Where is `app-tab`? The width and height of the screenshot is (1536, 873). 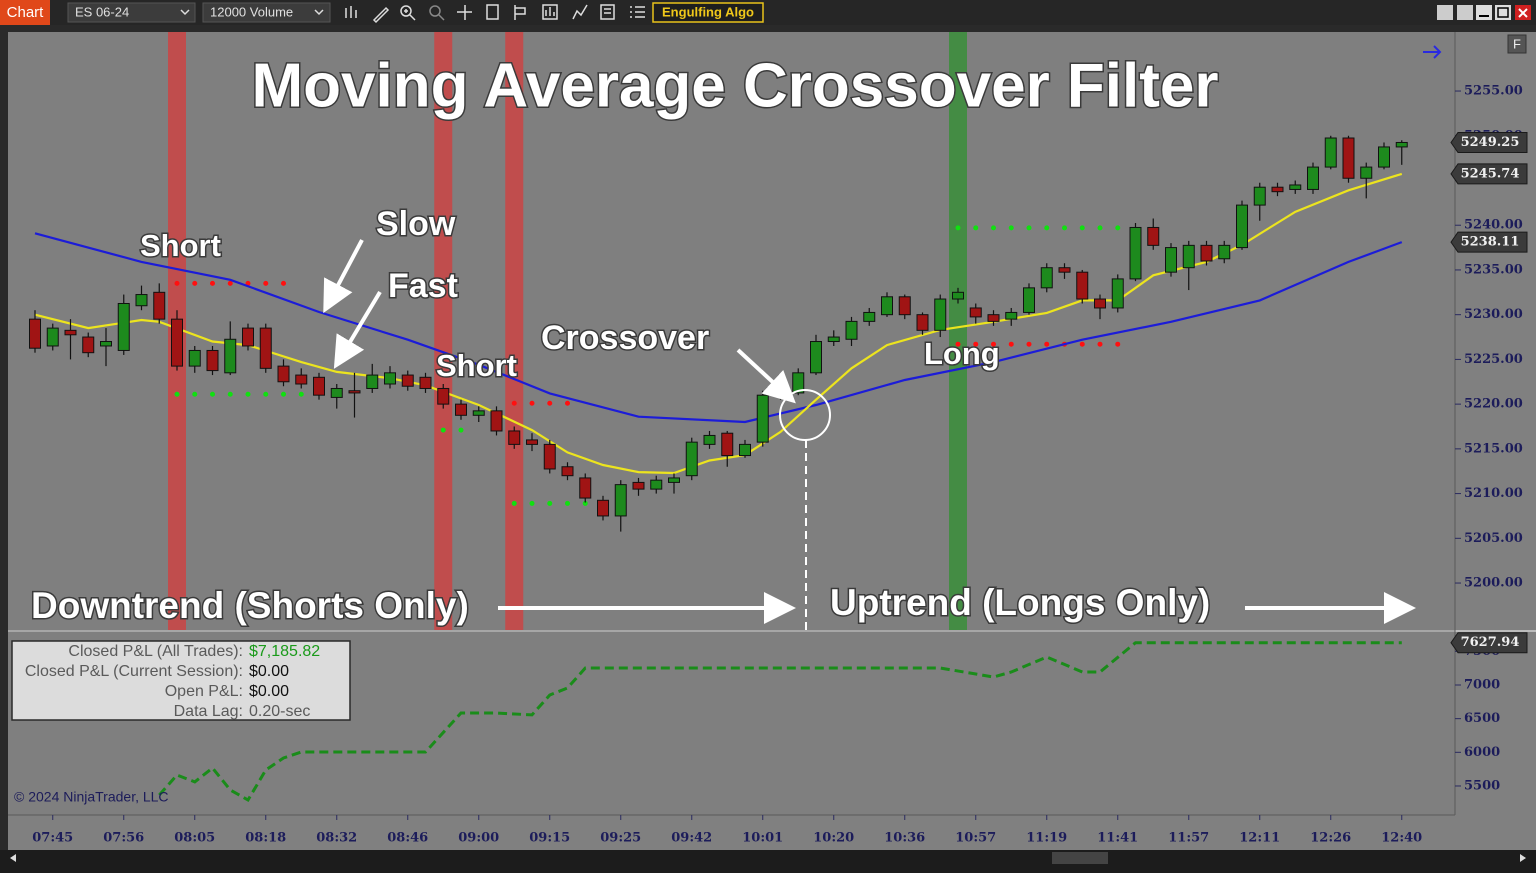 app-tab is located at coordinates (25, 12).